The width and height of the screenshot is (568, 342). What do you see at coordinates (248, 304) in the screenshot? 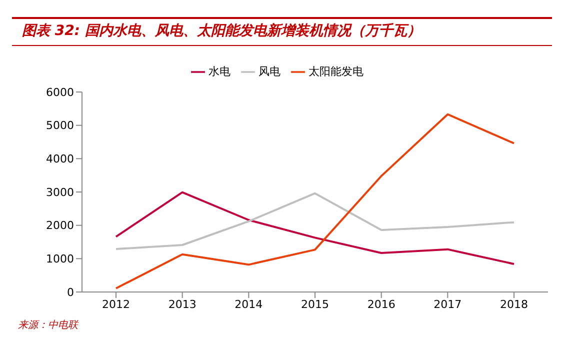
I see `x-tick-label: 2014` at bounding box center [248, 304].